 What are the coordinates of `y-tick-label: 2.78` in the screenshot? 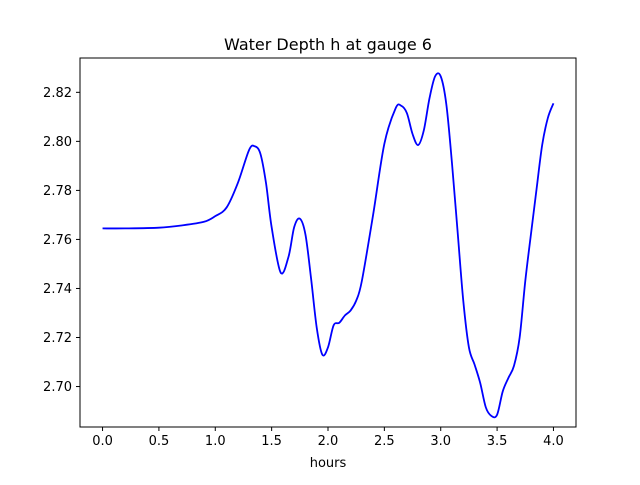 It's located at (57, 191).